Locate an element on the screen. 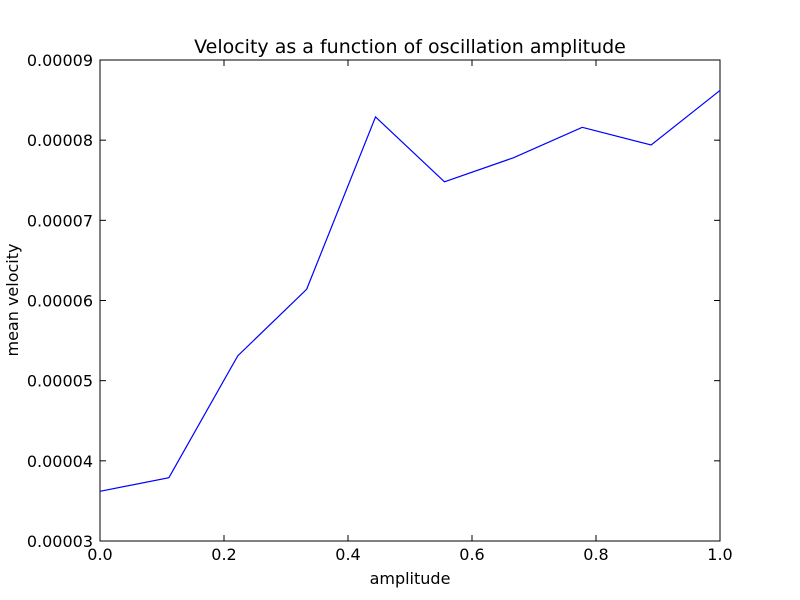  y-tick-label: 0.00009 is located at coordinates (60, 60).